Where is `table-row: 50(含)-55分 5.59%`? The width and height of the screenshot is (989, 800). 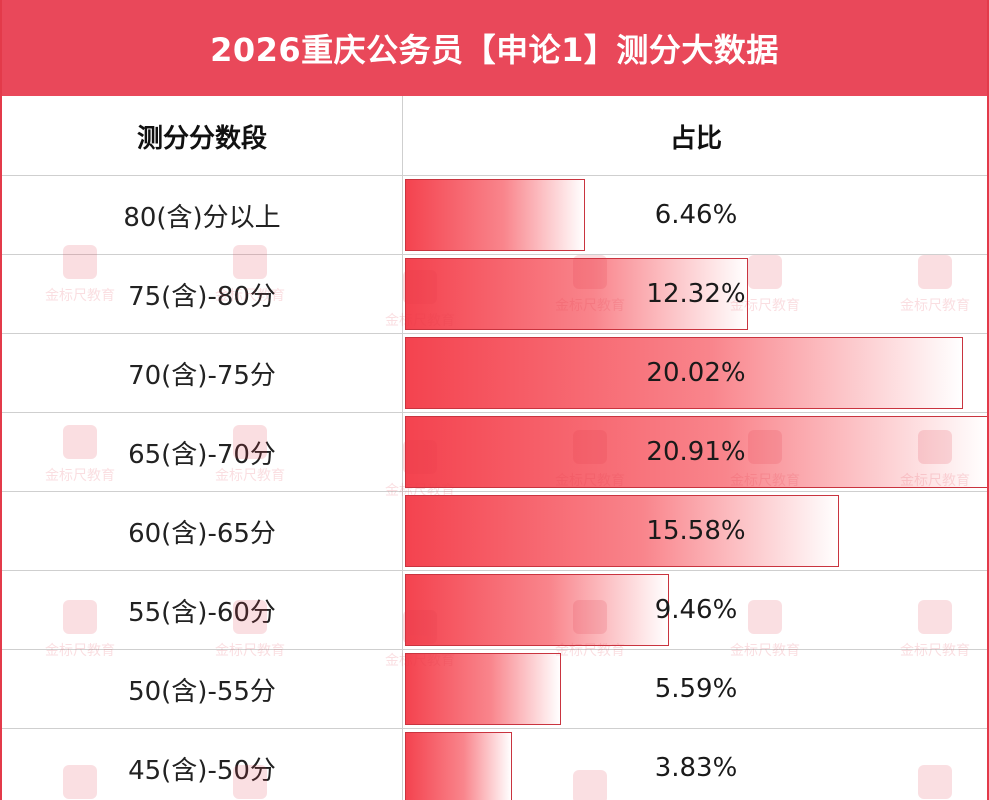
table-row: 50(含)-55分 5.59% is located at coordinates (494, 689).